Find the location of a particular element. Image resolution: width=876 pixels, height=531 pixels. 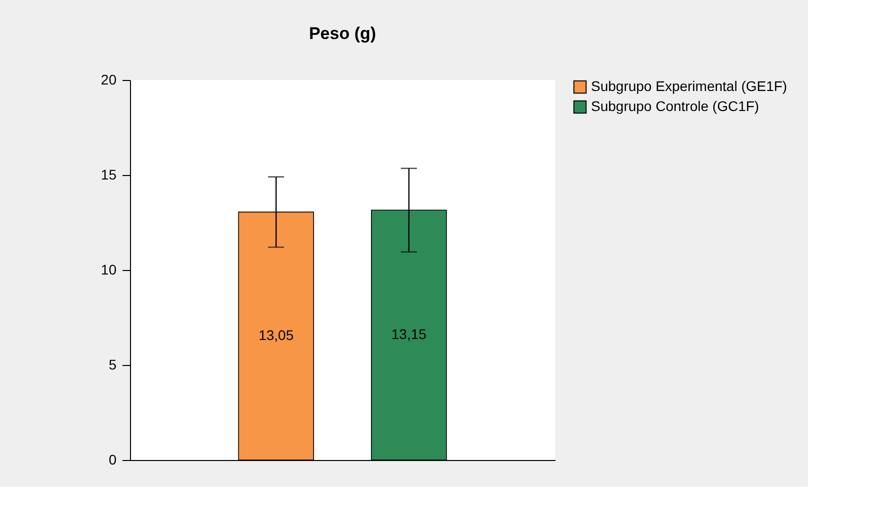

legend-label: Subgrupo Controle (GC1F) is located at coordinates (675, 106).